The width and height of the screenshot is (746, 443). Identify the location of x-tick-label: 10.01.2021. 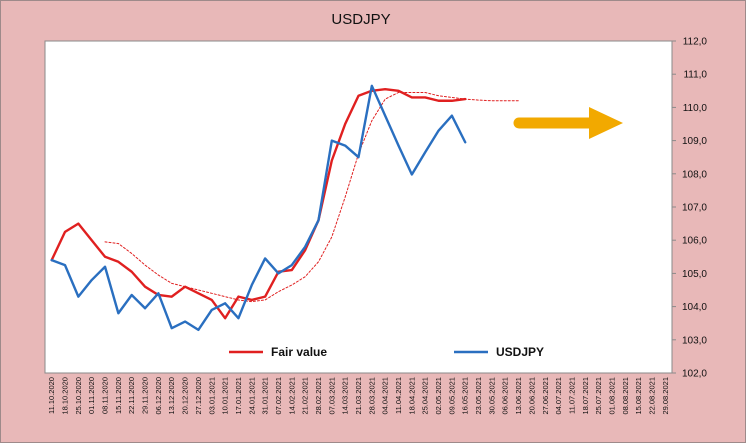
(225, 396).